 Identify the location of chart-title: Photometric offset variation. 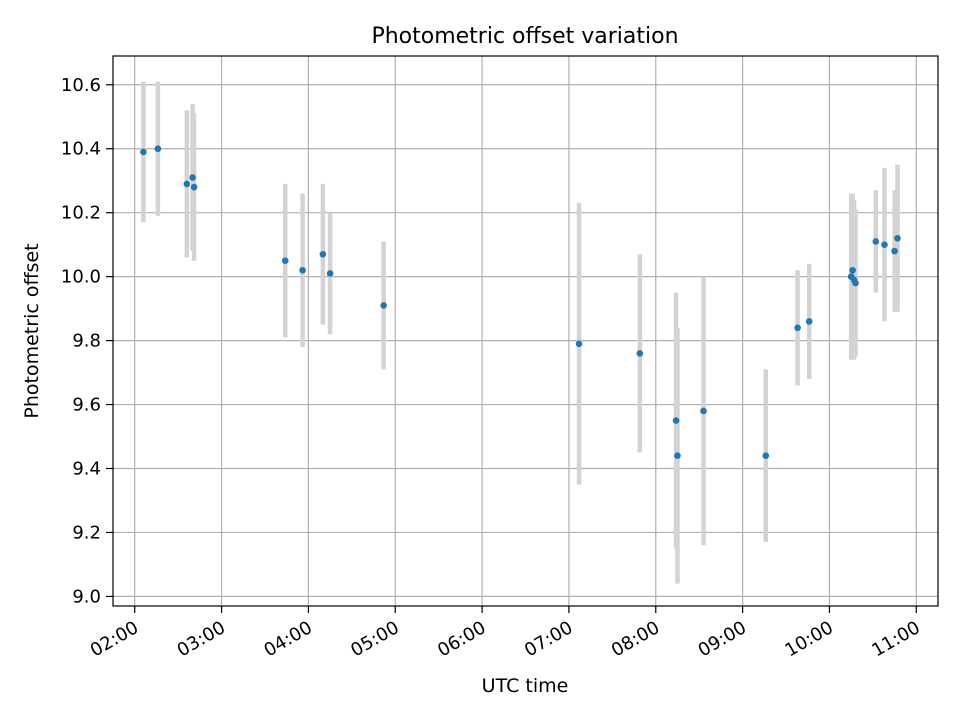
(524, 36).